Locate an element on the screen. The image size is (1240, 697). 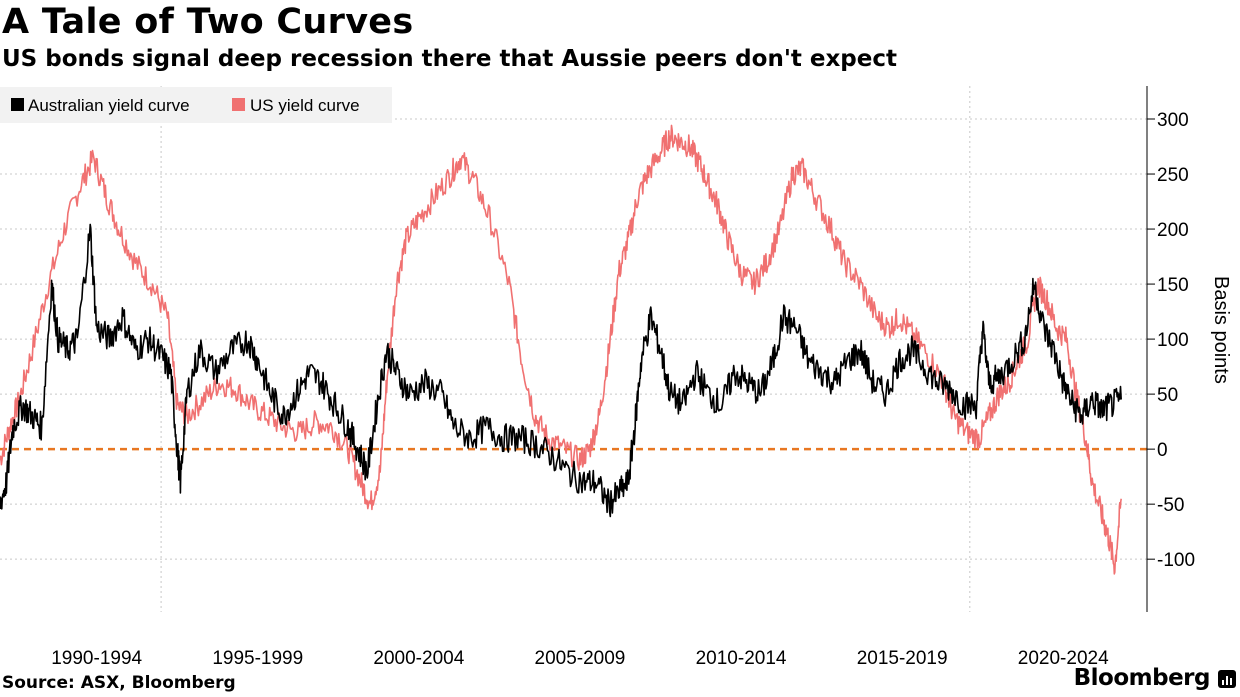
y-axis-ticks: 300 250 200 150 100 50 0 -50 -100 is located at coordinates (1171, 340).